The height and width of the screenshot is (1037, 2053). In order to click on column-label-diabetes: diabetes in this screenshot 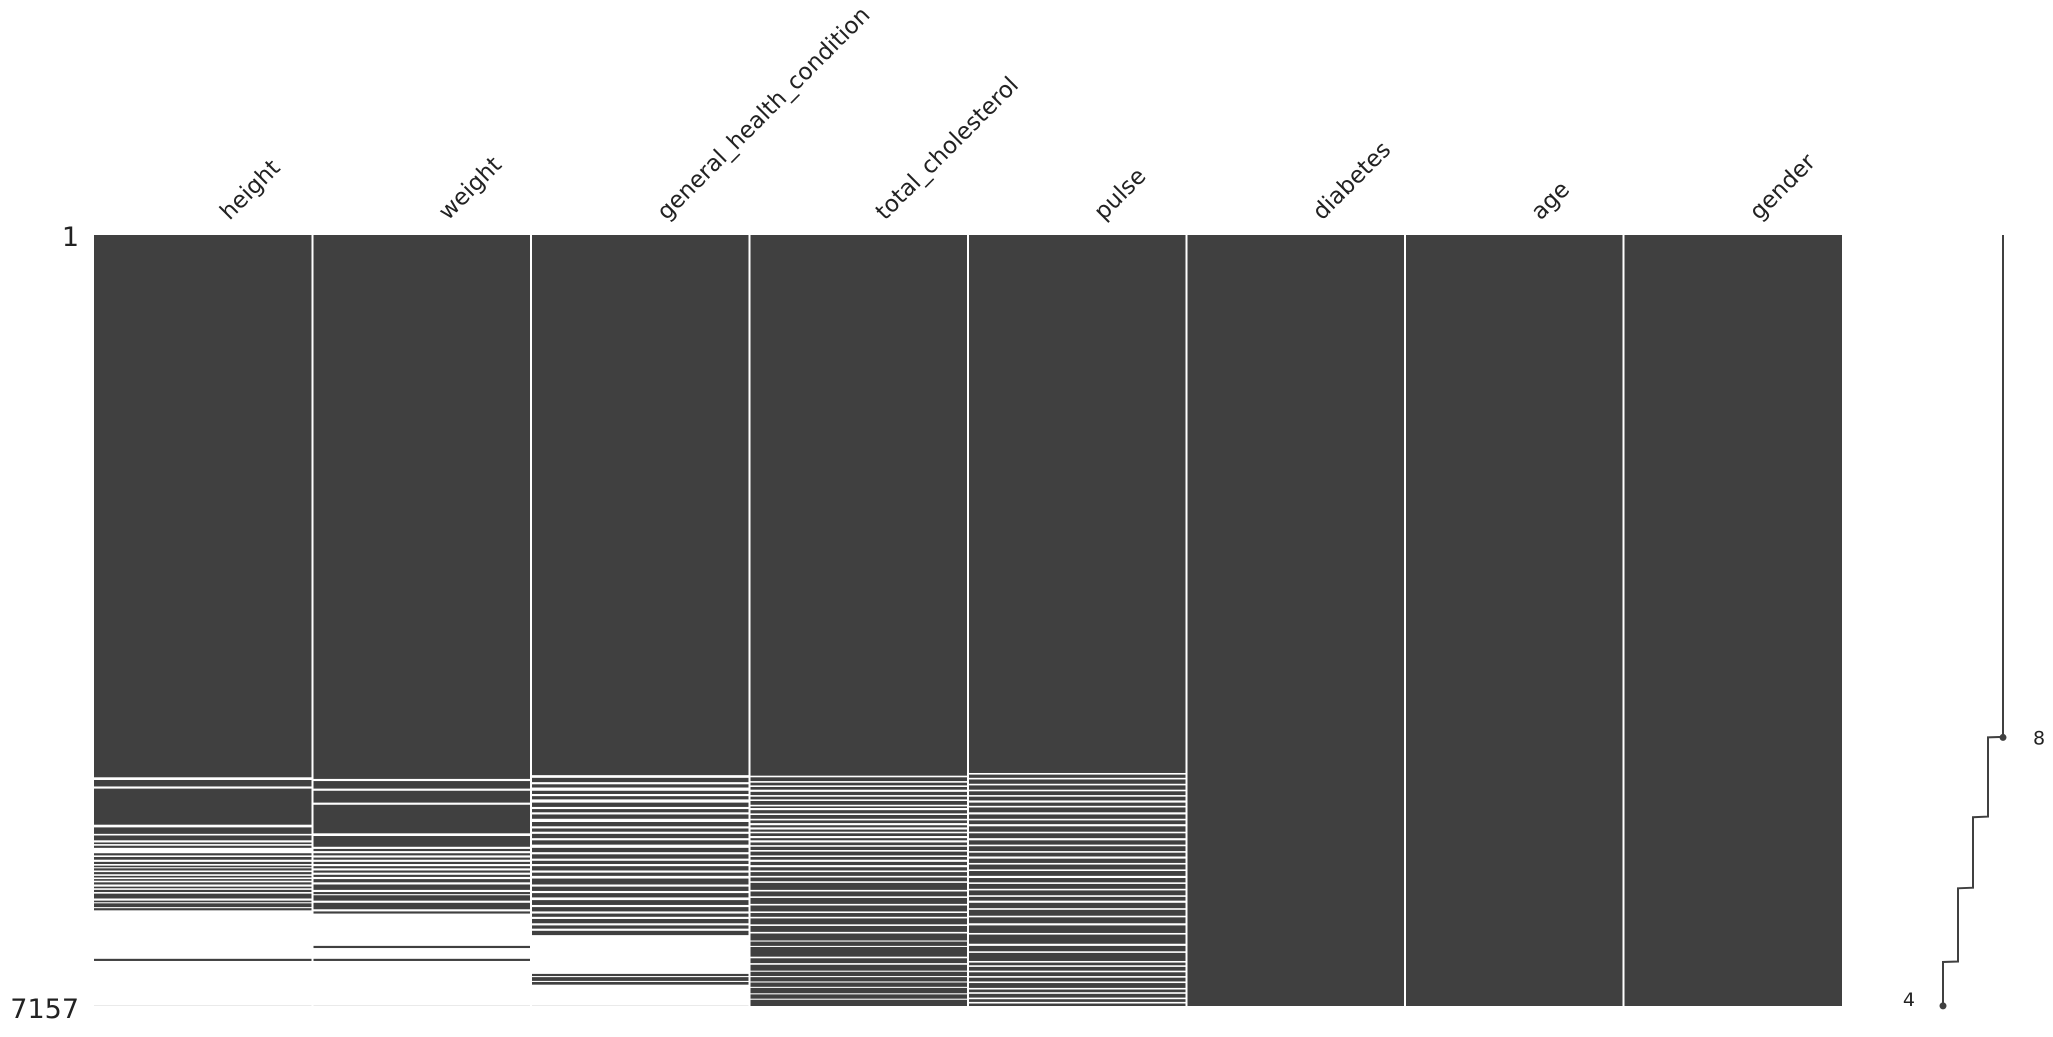, I will do `click(1352, 181)`.